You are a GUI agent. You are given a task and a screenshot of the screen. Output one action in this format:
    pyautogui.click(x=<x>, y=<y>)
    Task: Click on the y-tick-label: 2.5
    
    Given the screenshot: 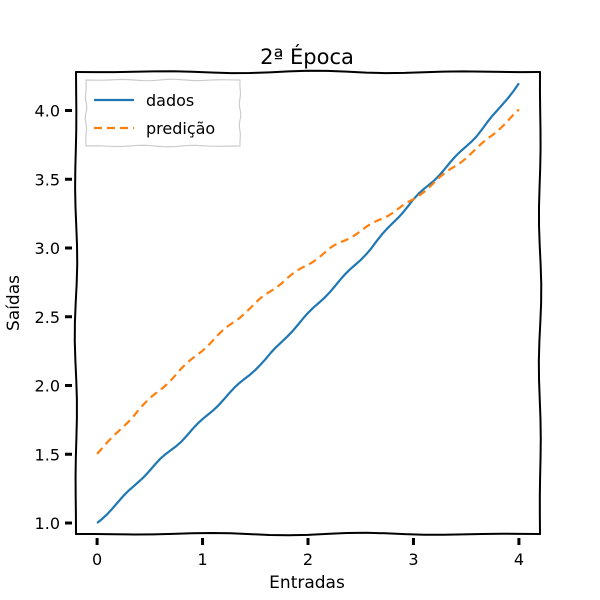 What is the action you would take?
    pyautogui.click(x=47, y=317)
    